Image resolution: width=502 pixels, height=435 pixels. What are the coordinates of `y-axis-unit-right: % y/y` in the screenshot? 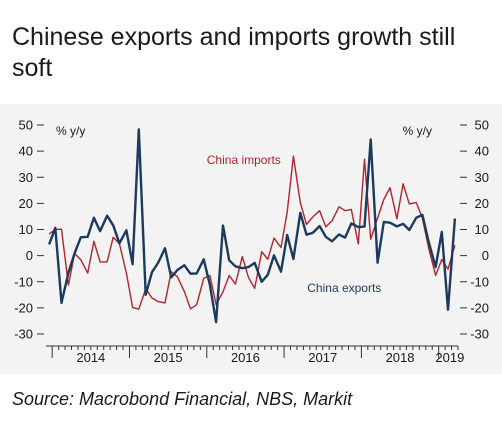 It's located at (417, 131).